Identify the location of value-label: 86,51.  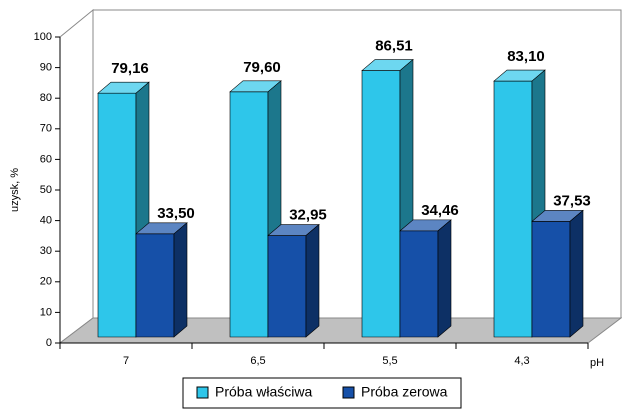
(394, 46).